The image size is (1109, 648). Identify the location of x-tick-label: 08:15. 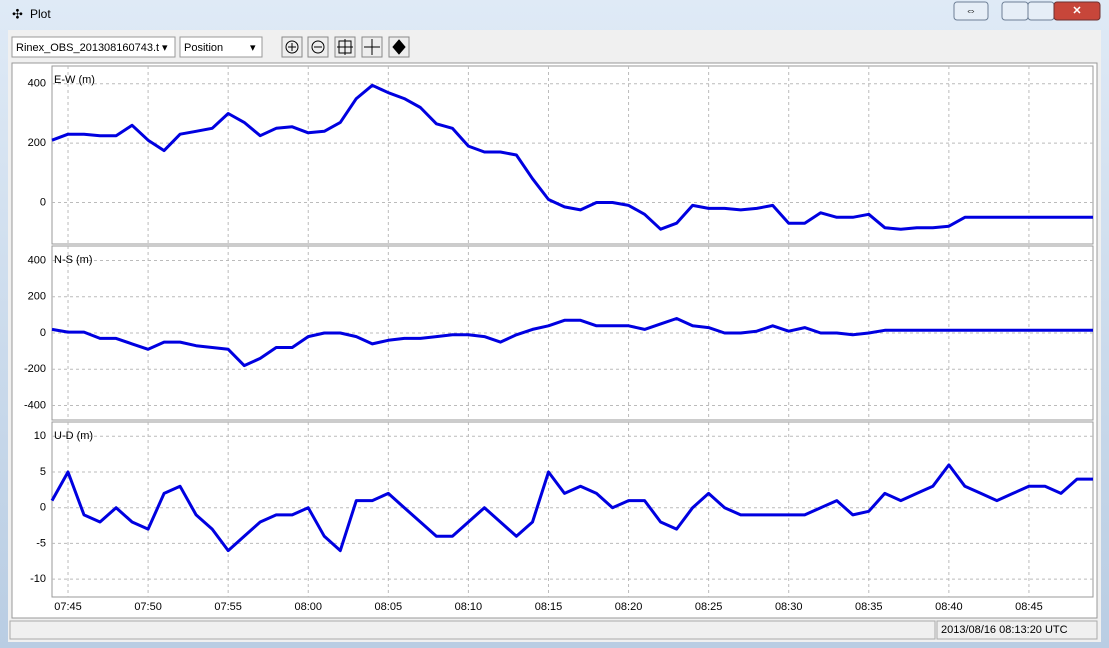
(549, 607).